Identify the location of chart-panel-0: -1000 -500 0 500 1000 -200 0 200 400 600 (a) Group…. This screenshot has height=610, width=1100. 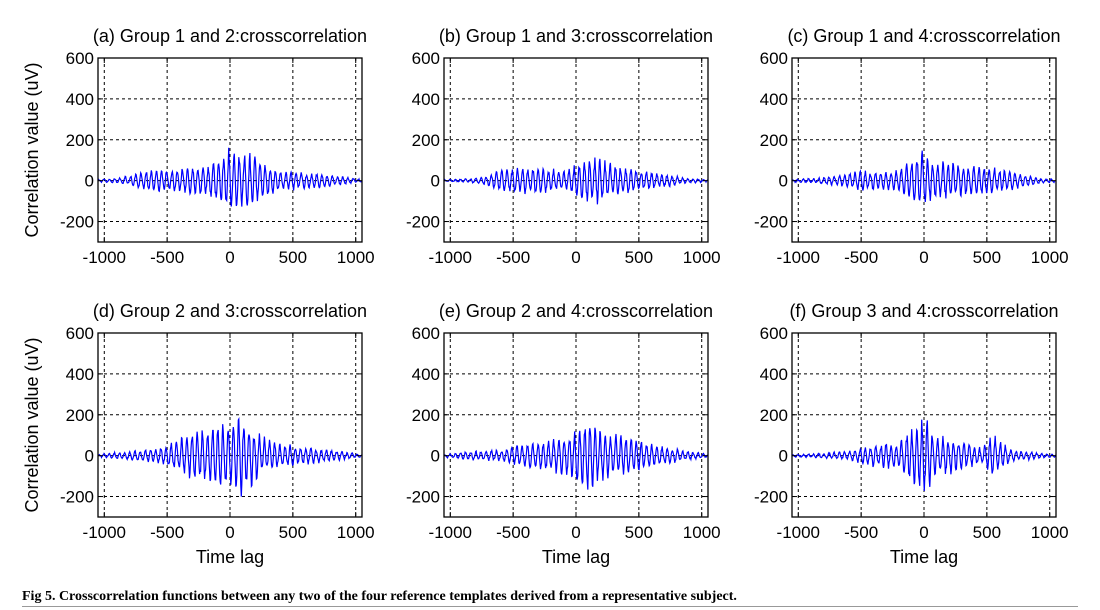
(198, 146).